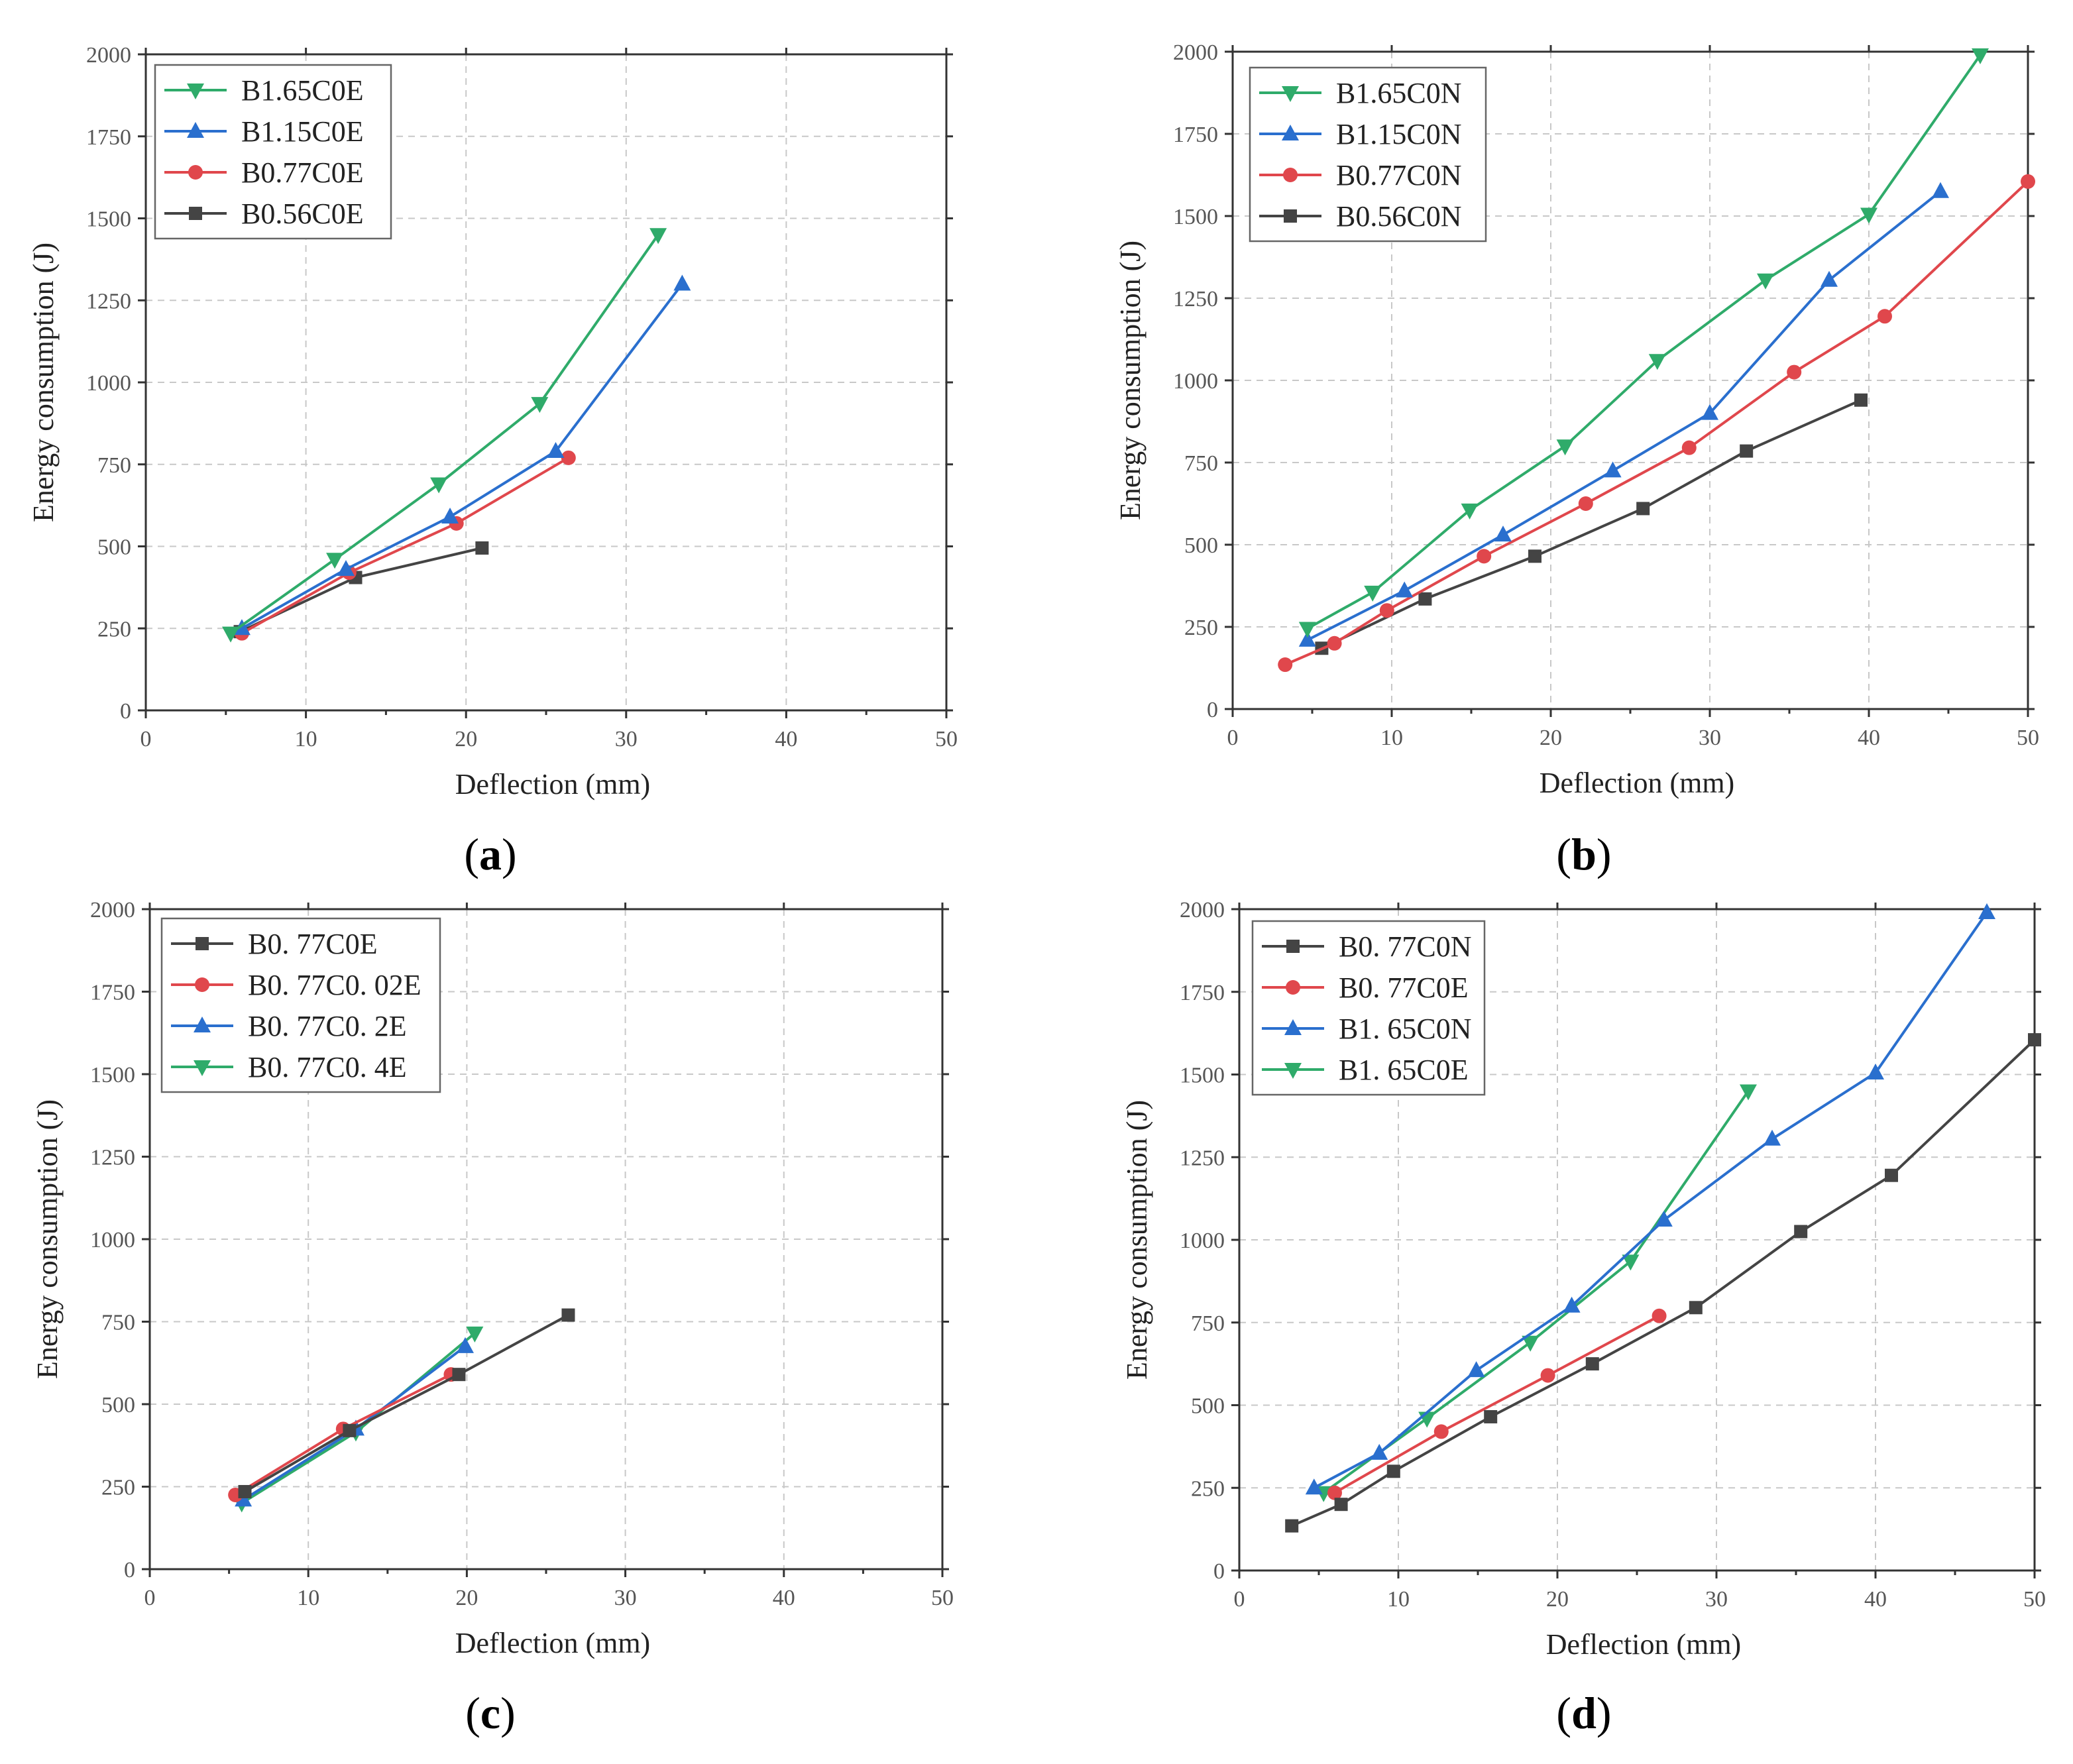 Image resolution: width=2073 pixels, height=1764 pixels. I want to click on legend-item: B1.65C0E, so click(264, 90).